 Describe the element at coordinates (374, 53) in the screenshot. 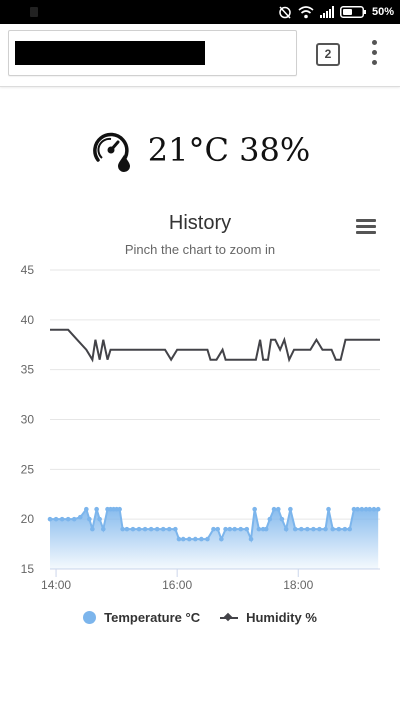

I see `overflow-menu-icon` at that location.